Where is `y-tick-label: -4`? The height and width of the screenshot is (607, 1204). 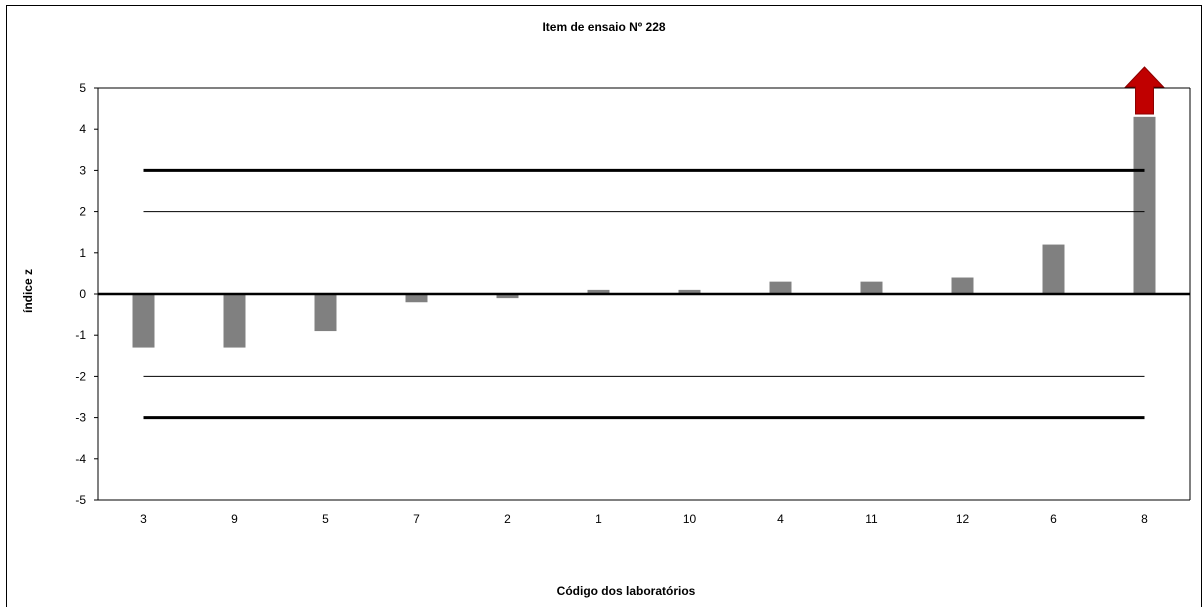
y-tick-label: -4 is located at coordinates (80, 459).